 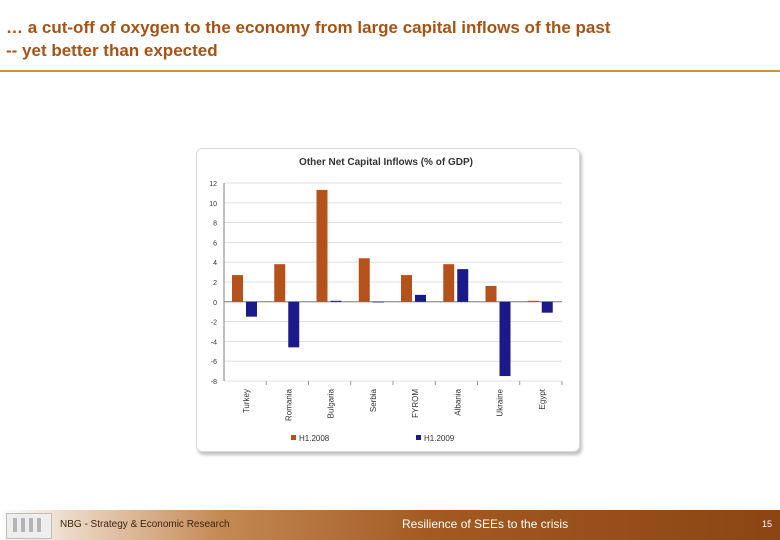 I want to click on category-label: Egypt, so click(x=542, y=398).